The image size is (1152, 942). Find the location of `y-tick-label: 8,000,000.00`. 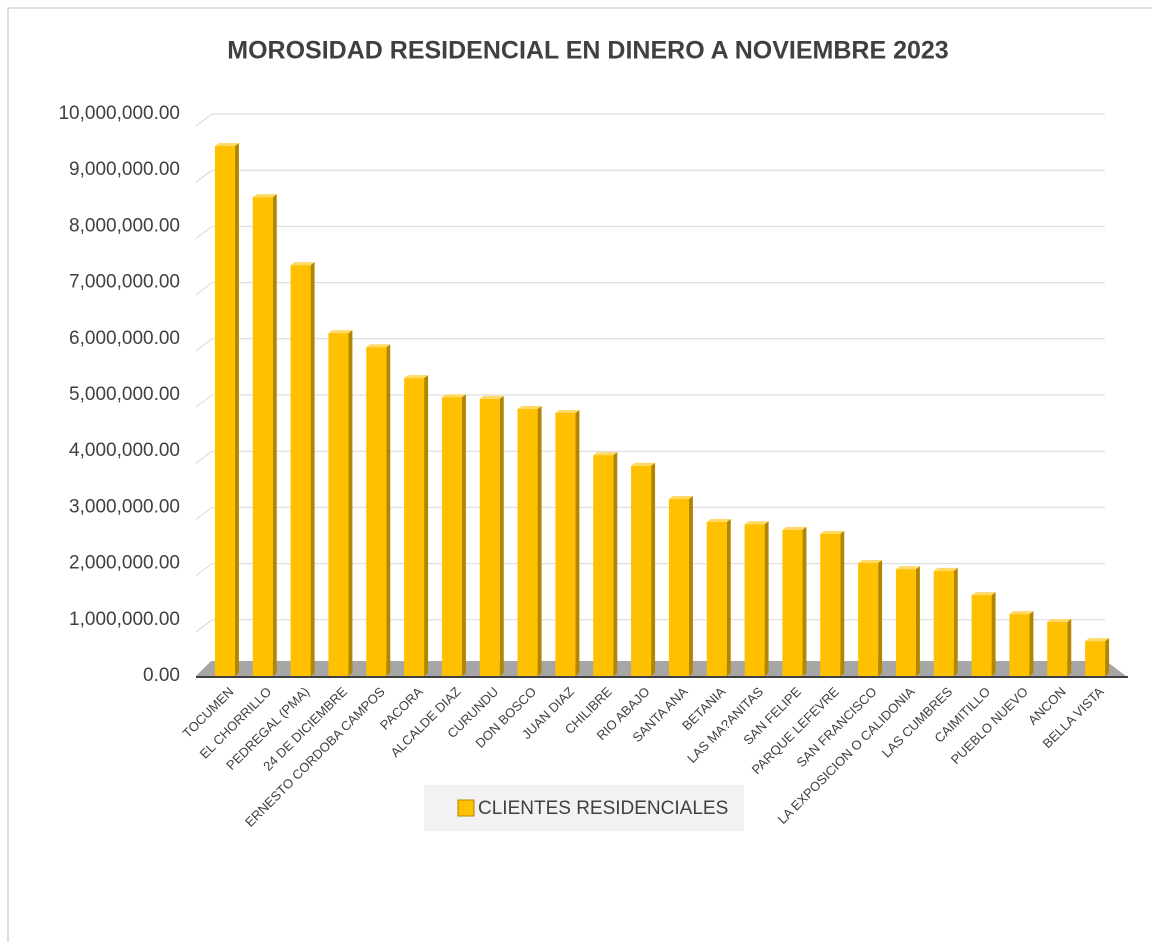

y-tick-label: 8,000,000.00 is located at coordinates (124, 225).